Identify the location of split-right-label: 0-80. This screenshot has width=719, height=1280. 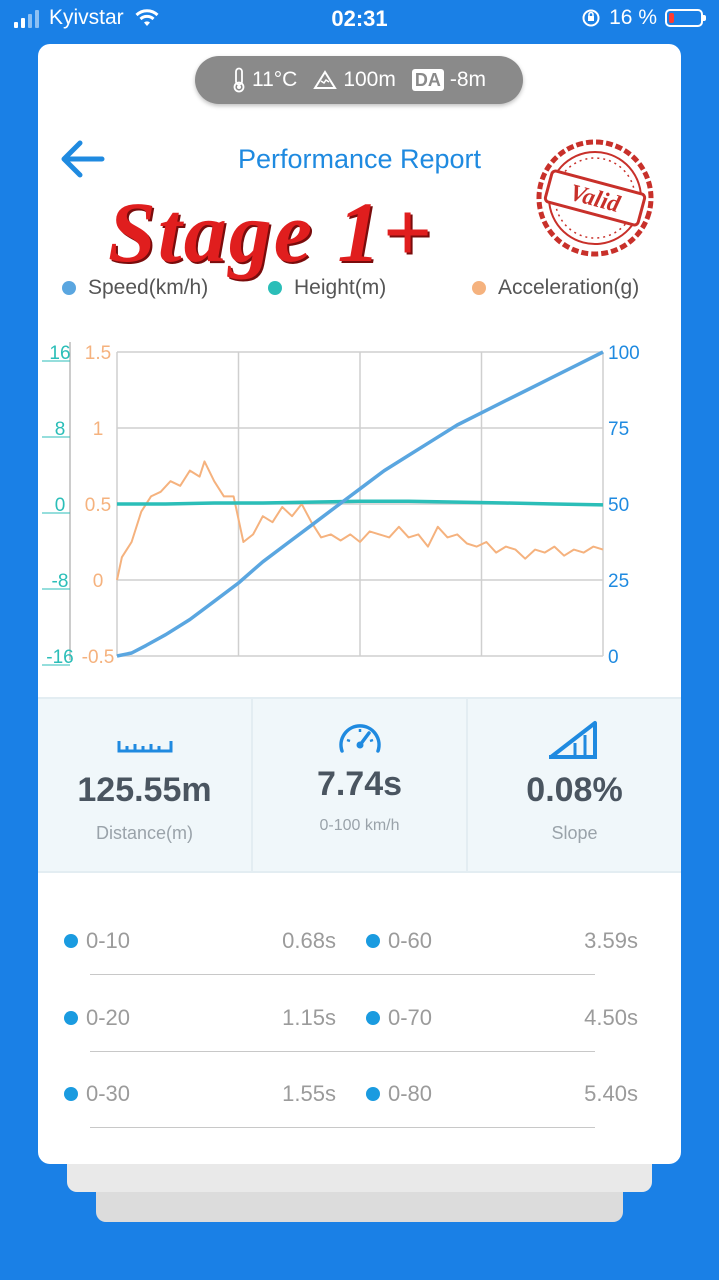
(410, 1093).